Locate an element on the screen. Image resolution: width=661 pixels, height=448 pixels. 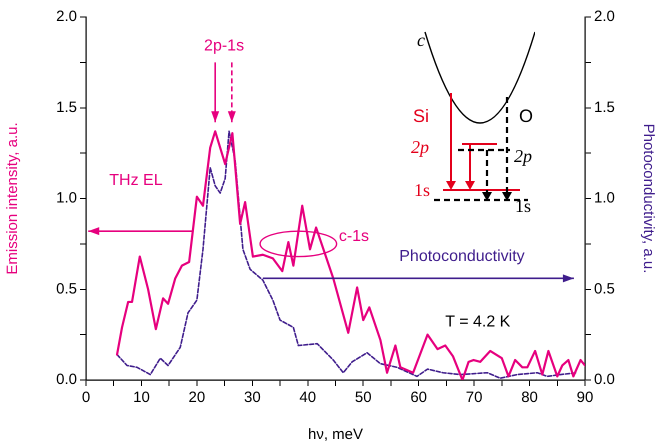
y-axis-title: Emission intensity, a.u. is located at coordinates (13, 198).